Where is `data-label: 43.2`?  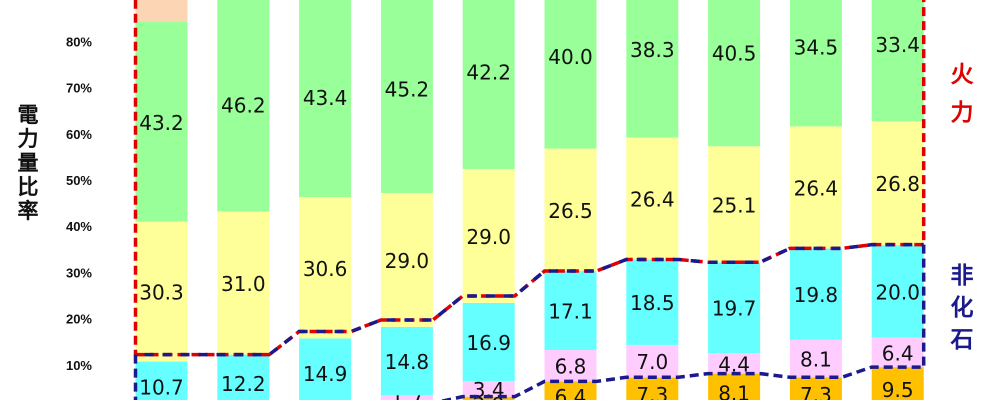
data-label: 43.2 is located at coordinates (161, 123).